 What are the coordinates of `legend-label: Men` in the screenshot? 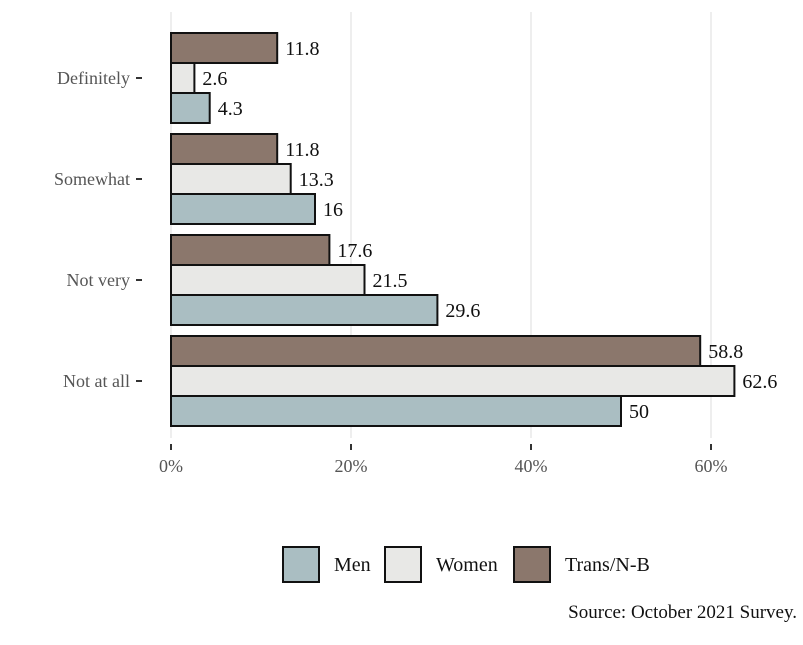 It's located at (352, 565).